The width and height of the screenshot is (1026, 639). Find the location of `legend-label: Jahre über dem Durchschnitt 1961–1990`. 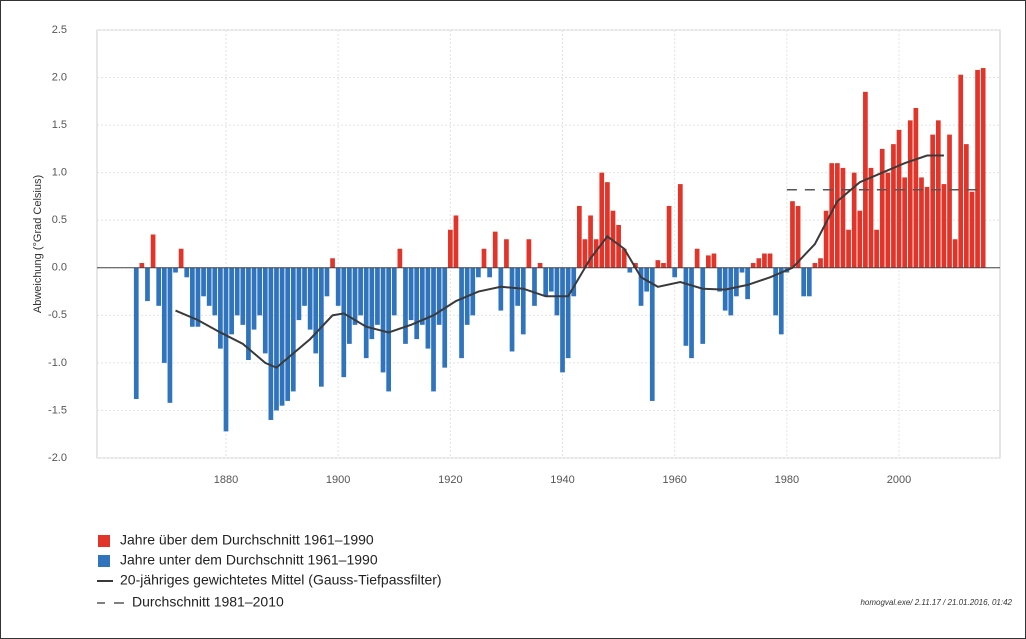

legend-label: Jahre über dem Durchschnitt 1961–1990 is located at coordinates (247, 540).